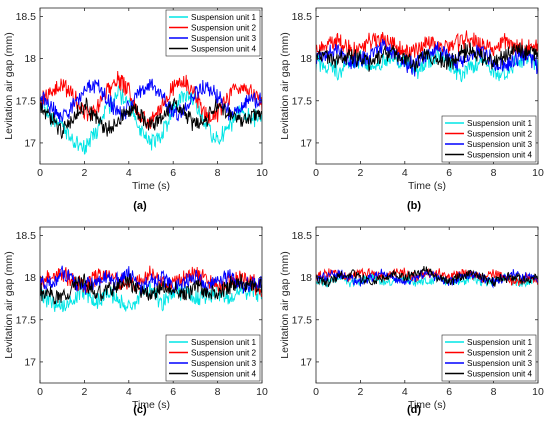 The width and height of the screenshot is (550, 422). I want to click on panel-label: (a), so click(140, 206).